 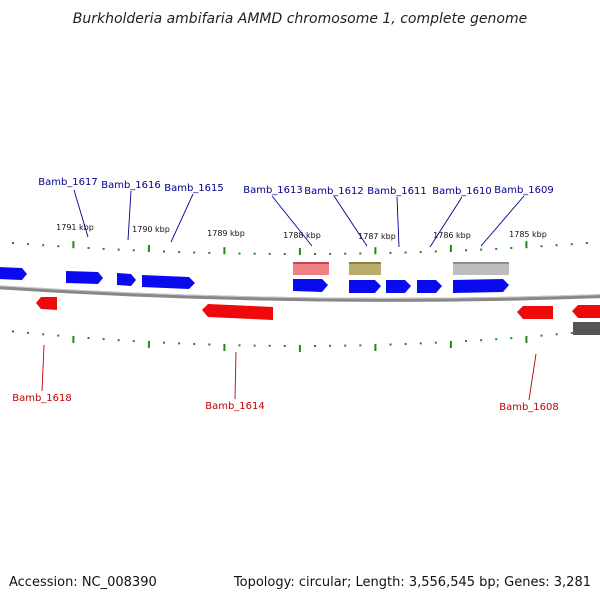 I want to click on gene-label-1613: Bamb_1613, so click(x=273, y=190).